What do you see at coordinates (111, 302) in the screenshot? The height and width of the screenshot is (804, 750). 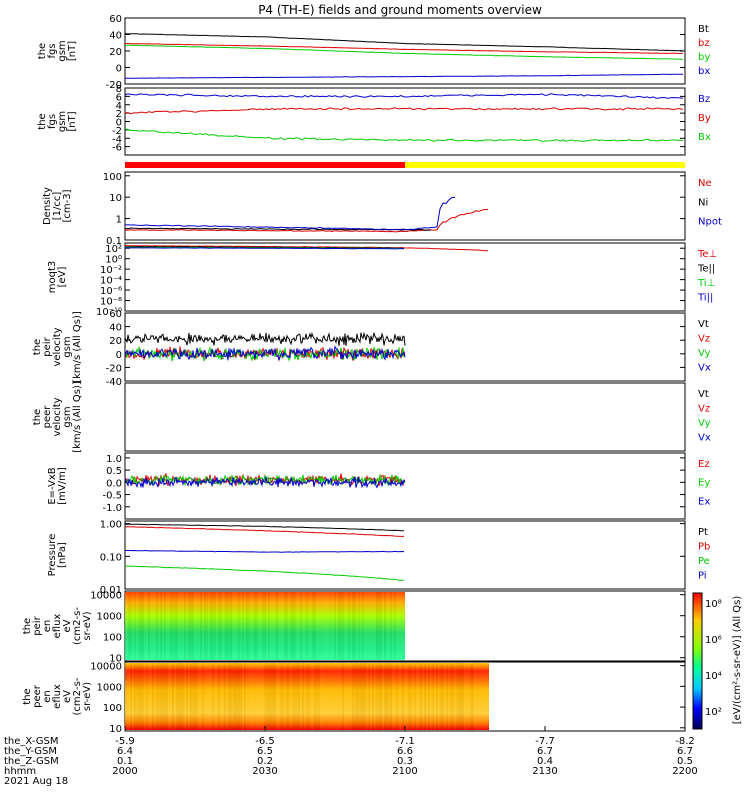 I see `y-tick-label: 10⁻⁸` at bounding box center [111, 302].